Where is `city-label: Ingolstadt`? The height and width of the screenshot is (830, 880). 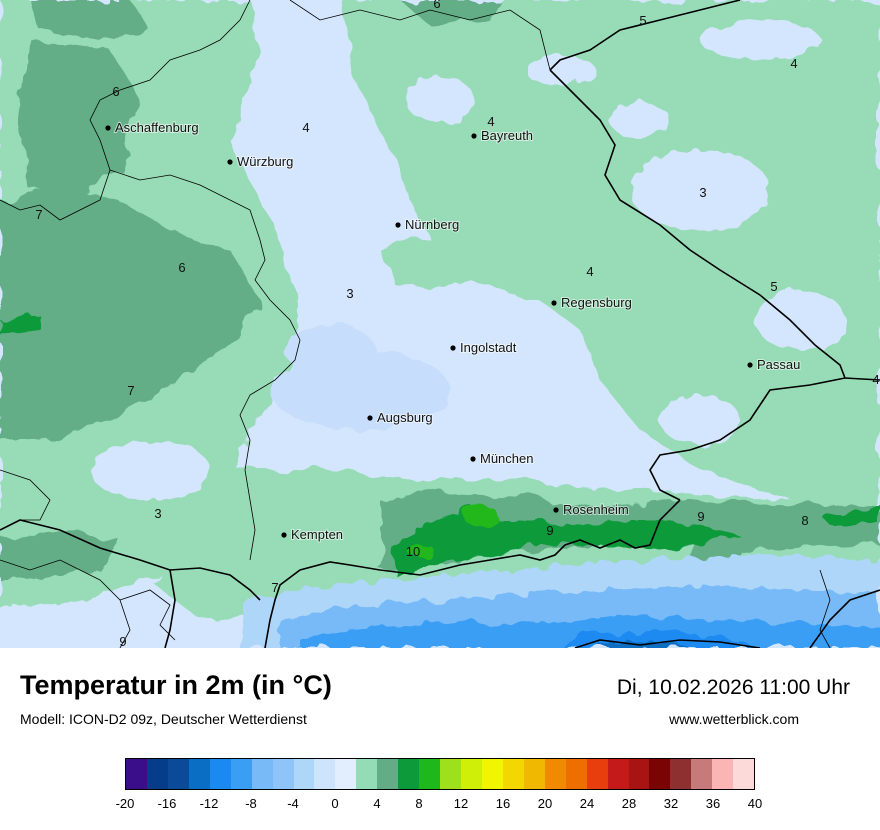
city-label: Ingolstadt is located at coordinates (488, 347).